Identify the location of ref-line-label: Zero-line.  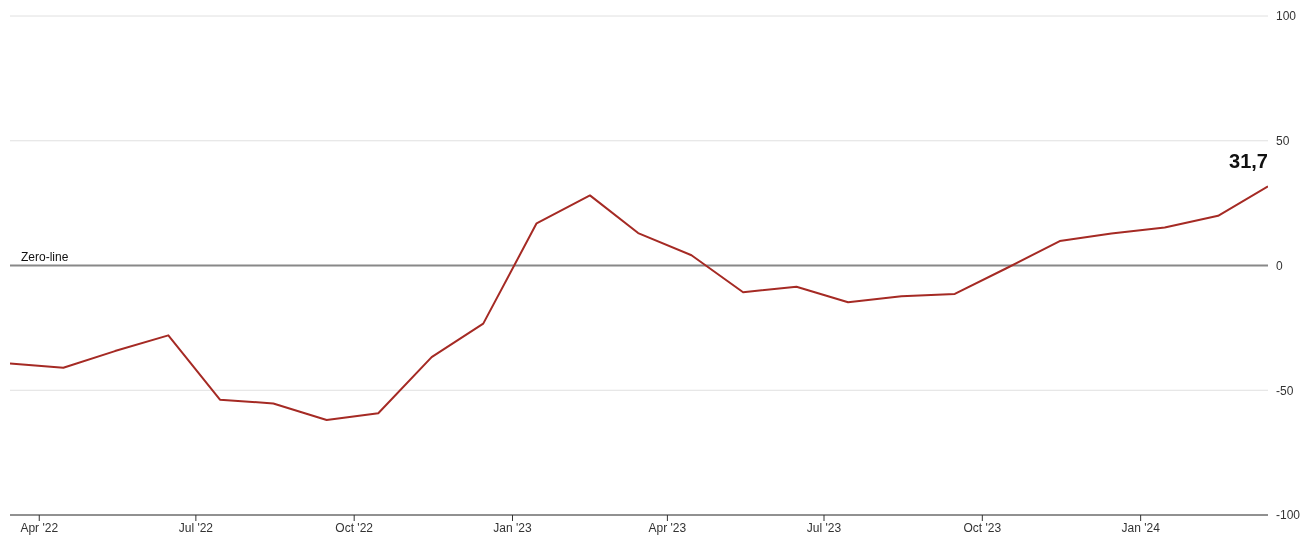
(45, 256).